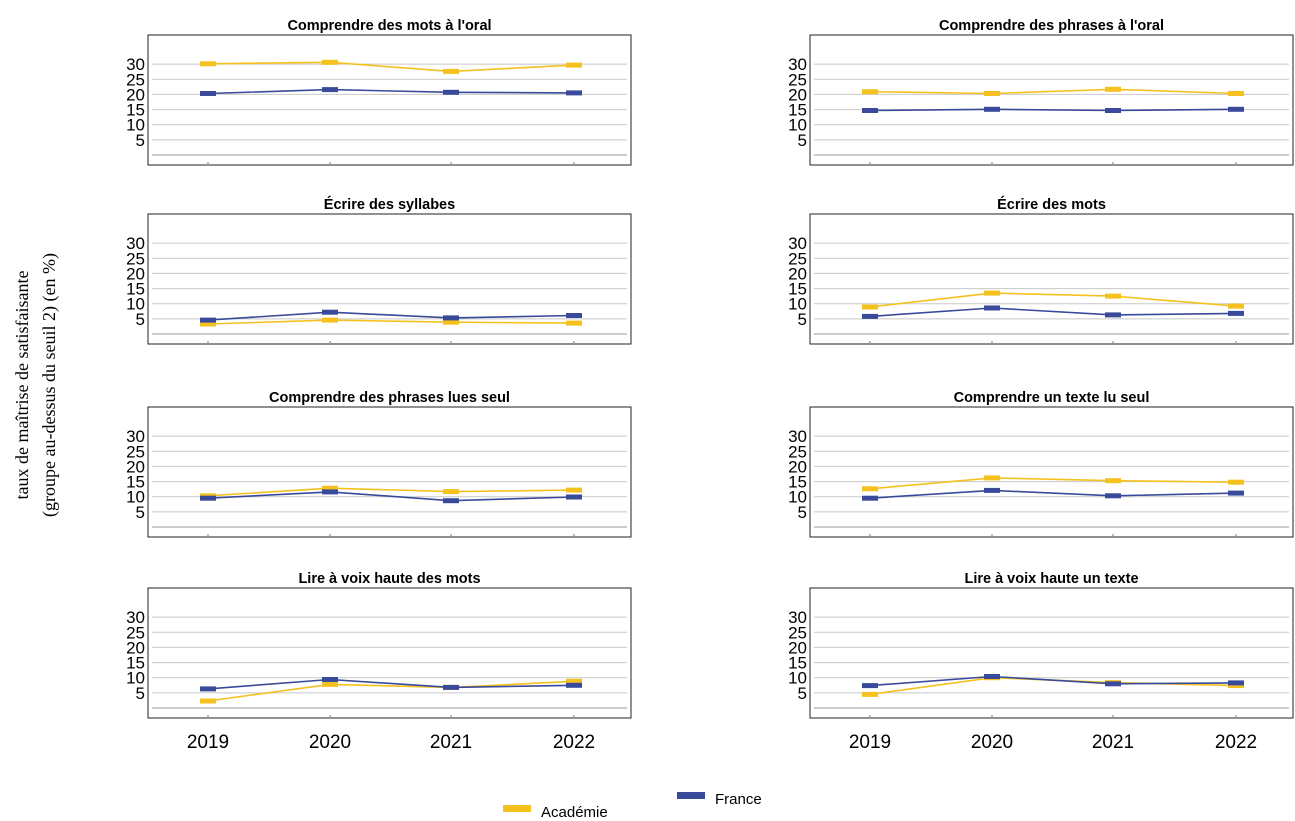 This screenshot has height=821, width=1295. What do you see at coordinates (1051, 26) in the screenshot?
I see `panel-title: Comprendre des phrases à l'oral` at bounding box center [1051, 26].